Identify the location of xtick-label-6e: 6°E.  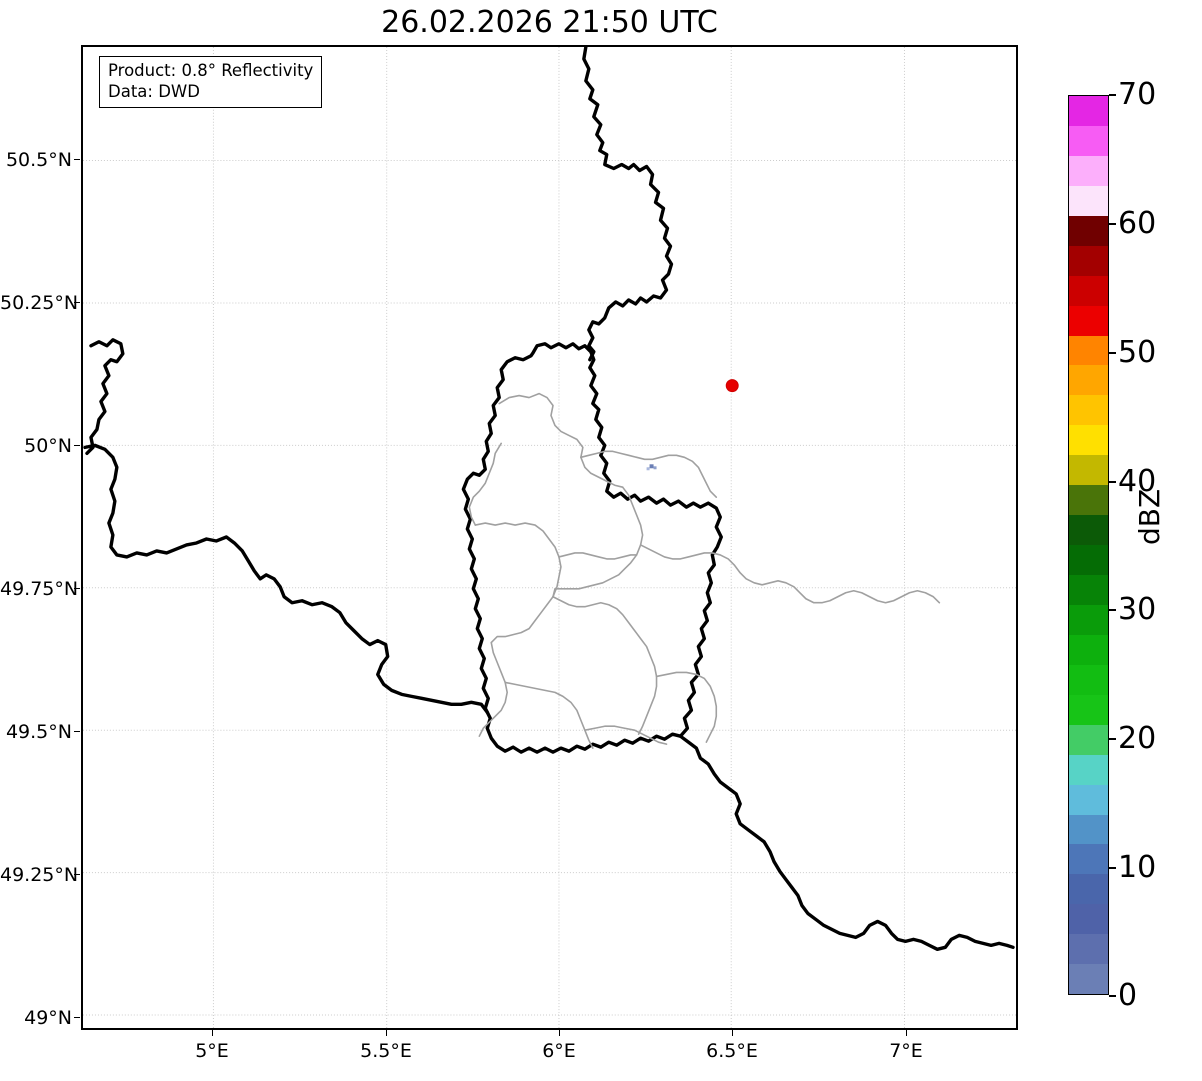
(559, 1051).